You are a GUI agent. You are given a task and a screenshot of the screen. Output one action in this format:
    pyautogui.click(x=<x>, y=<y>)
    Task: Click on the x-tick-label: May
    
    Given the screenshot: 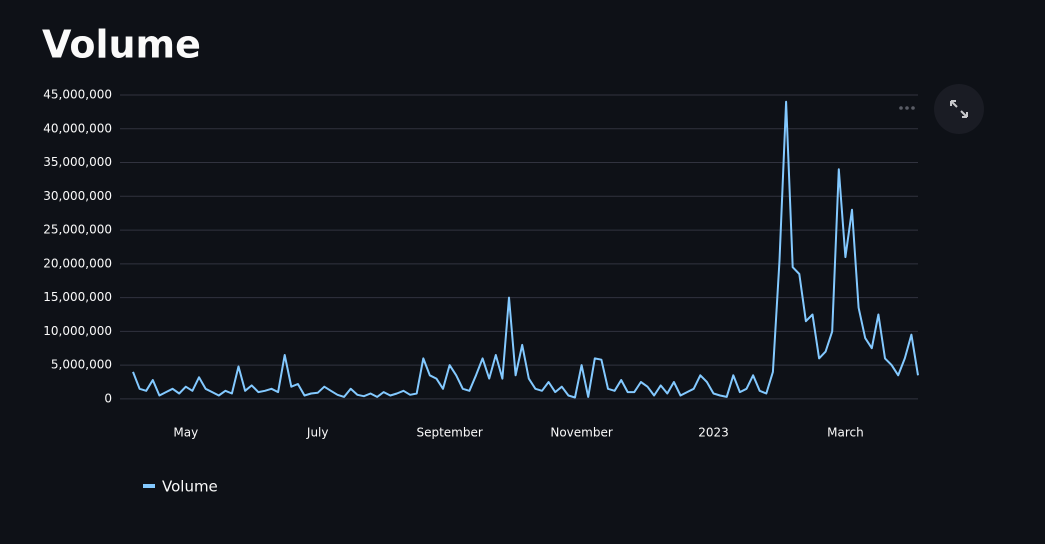 What is the action you would take?
    pyautogui.click(x=185, y=433)
    